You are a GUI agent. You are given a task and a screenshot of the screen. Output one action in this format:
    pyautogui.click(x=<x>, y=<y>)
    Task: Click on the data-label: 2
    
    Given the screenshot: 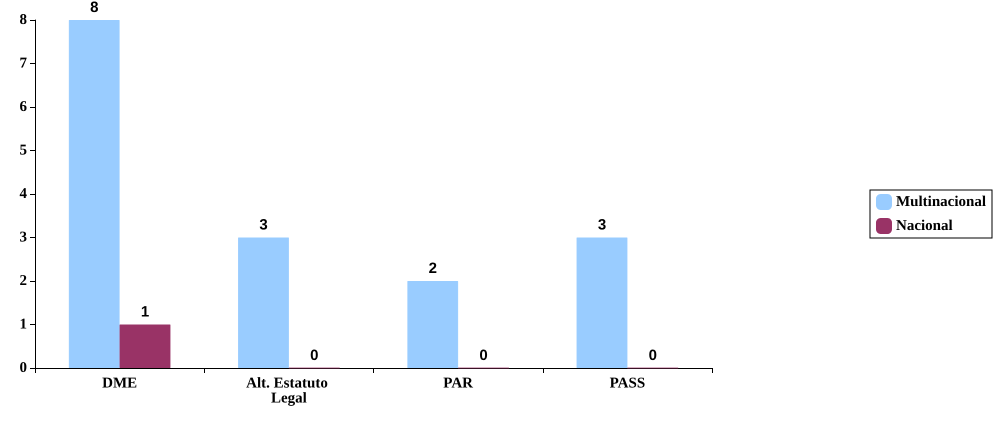 What is the action you would take?
    pyautogui.click(x=432, y=268)
    